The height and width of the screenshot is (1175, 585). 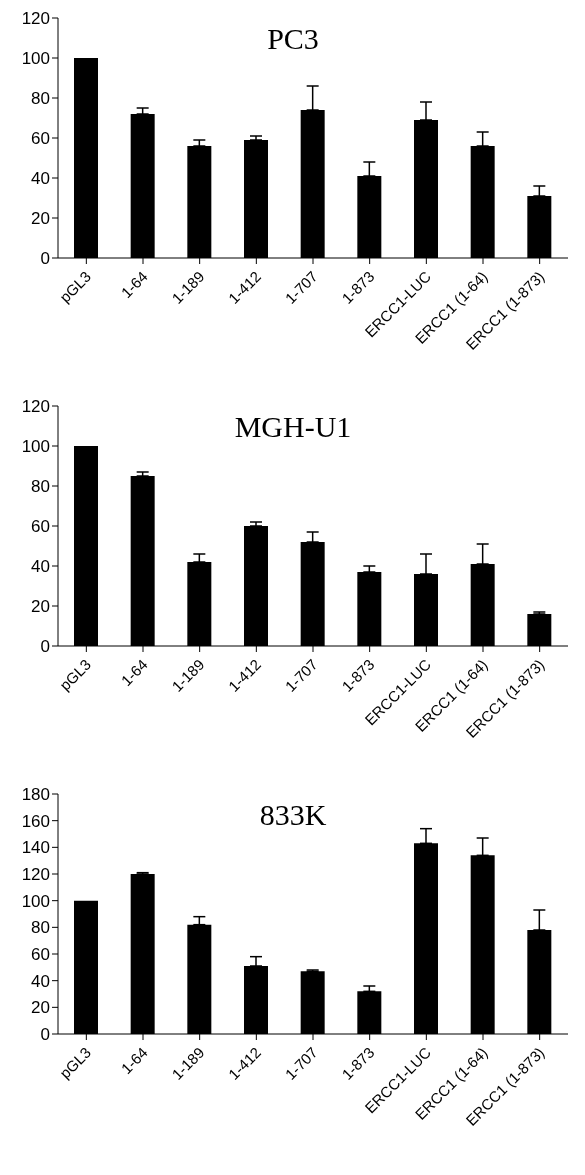 I want to click on chart-title: PC3, so click(x=293, y=38).